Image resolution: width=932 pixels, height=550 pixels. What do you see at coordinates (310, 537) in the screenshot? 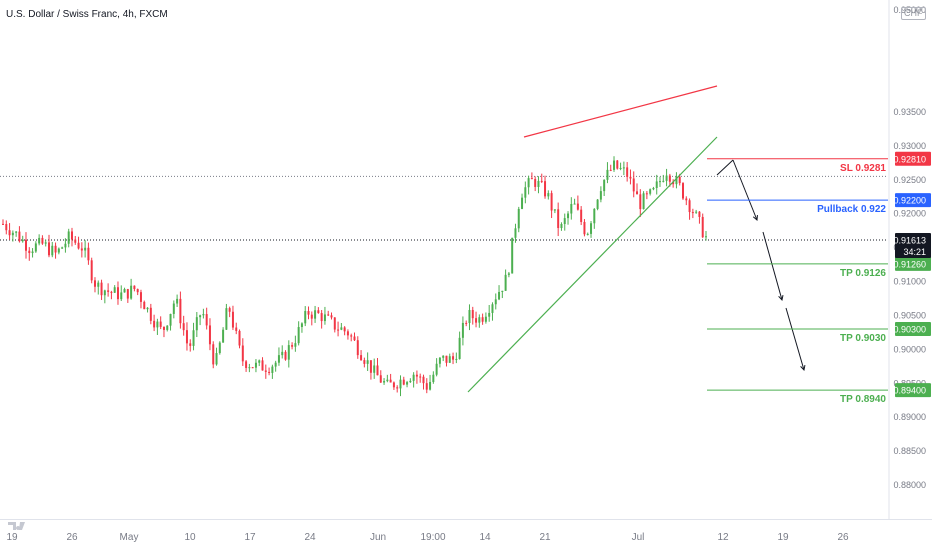
I see `x-tick-label: 24` at bounding box center [310, 537].